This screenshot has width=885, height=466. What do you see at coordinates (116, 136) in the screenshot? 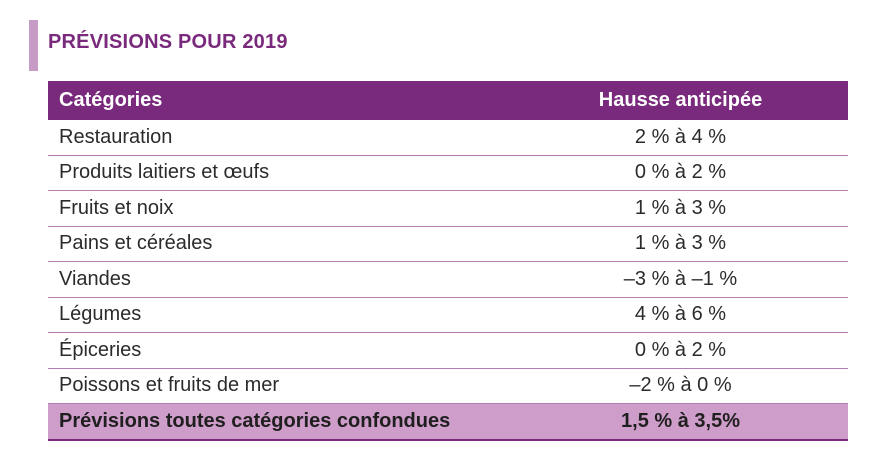
I see `row-category: Restauration` at bounding box center [116, 136].